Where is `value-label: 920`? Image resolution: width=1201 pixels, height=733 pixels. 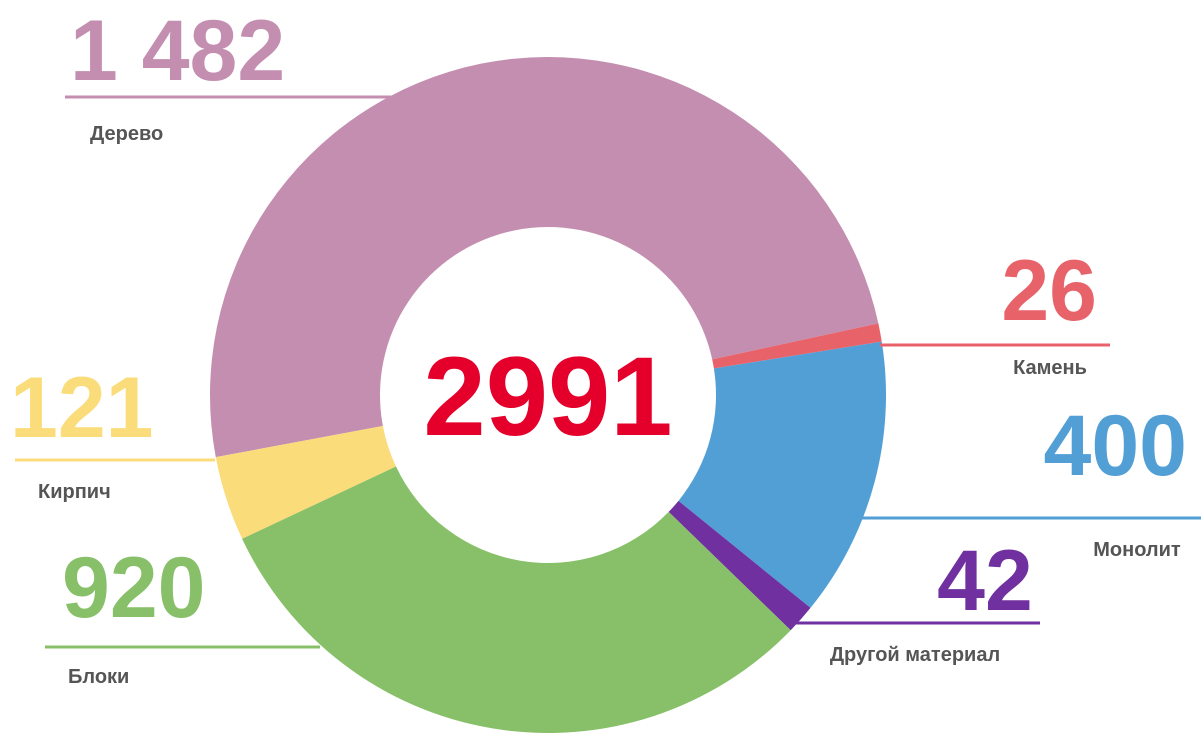
value-label: 920 is located at coordinates (134, 588).